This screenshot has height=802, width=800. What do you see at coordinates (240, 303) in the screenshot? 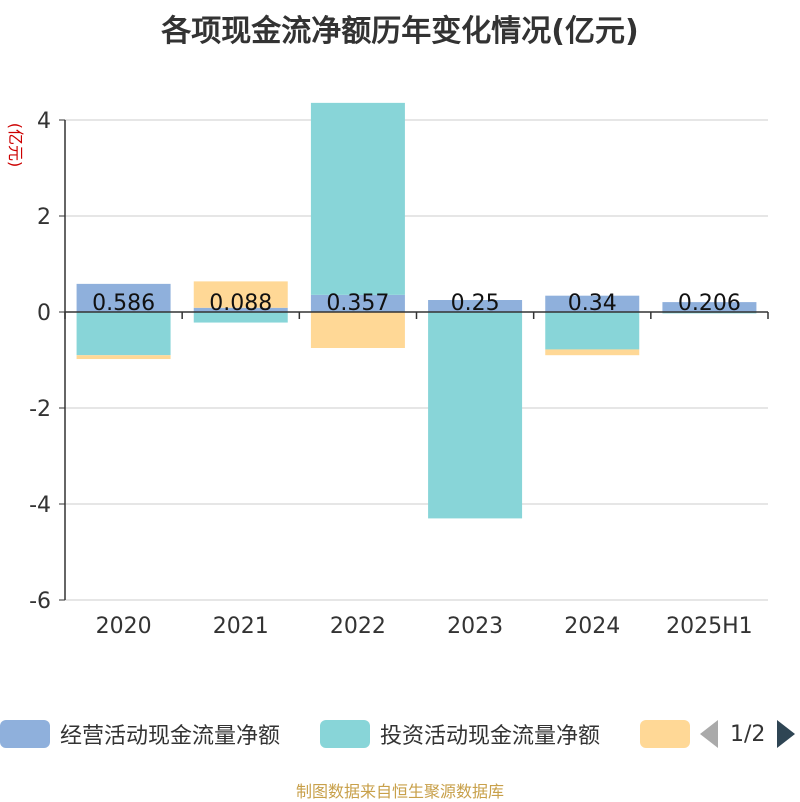
I see `data-label: 0.088` at bounding box center [240, 303].